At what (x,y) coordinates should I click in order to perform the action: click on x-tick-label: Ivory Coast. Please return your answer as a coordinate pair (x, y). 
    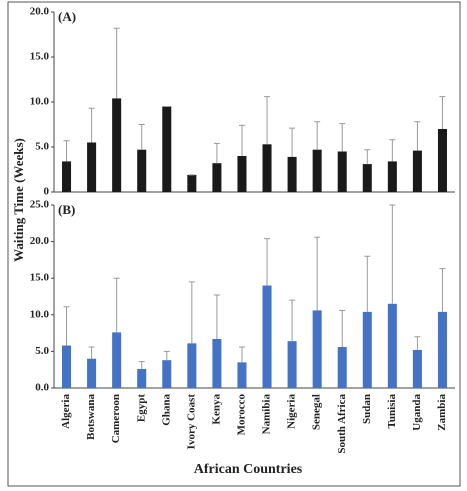
    Looking at the image, I should click on (191, 422).